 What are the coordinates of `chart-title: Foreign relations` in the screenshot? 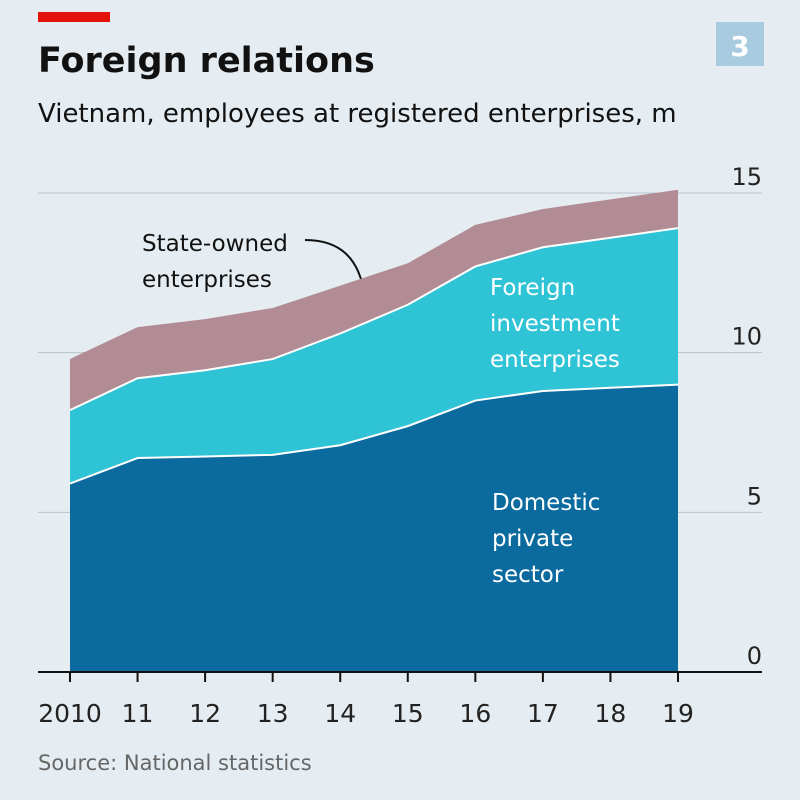 It's located at (206, 61).